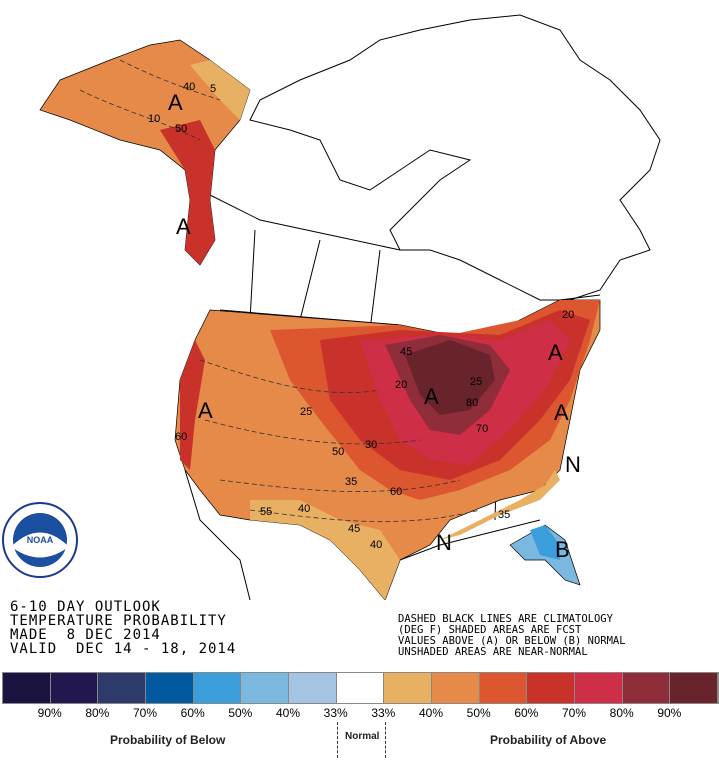  What do you see at coordinates (168, 740) in the screenshot?
I see `below-caption: Probability of Below` at bounding box center [168, 740].